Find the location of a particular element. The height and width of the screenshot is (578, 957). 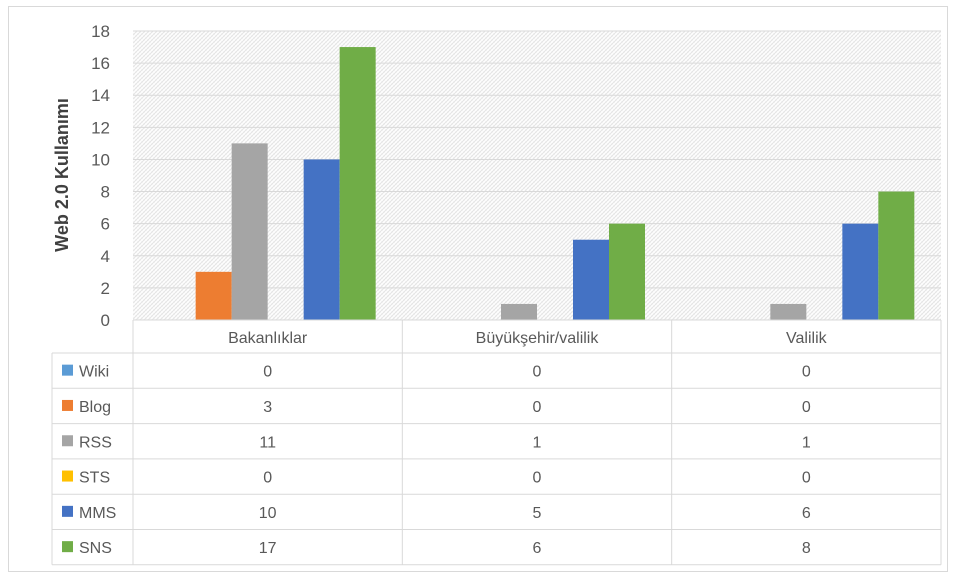

table-cell: 17 is located at coordinates (268, 548).